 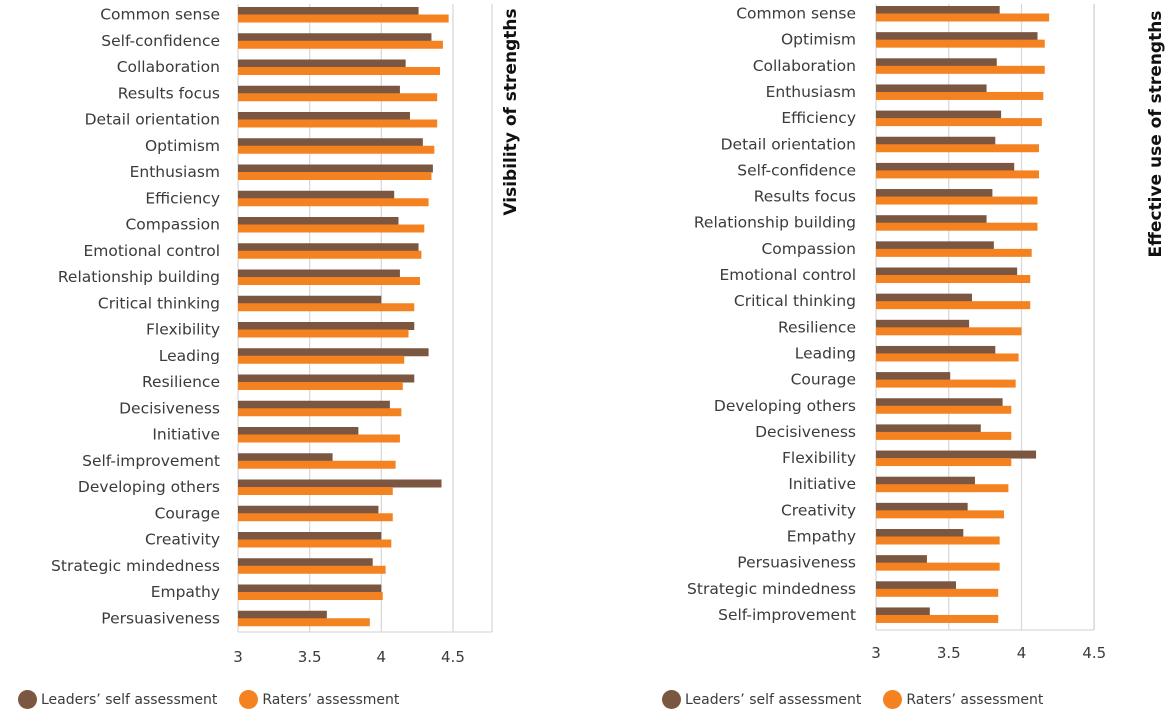 I want to click on category-label: Results focus, so click(x=805, y=197).